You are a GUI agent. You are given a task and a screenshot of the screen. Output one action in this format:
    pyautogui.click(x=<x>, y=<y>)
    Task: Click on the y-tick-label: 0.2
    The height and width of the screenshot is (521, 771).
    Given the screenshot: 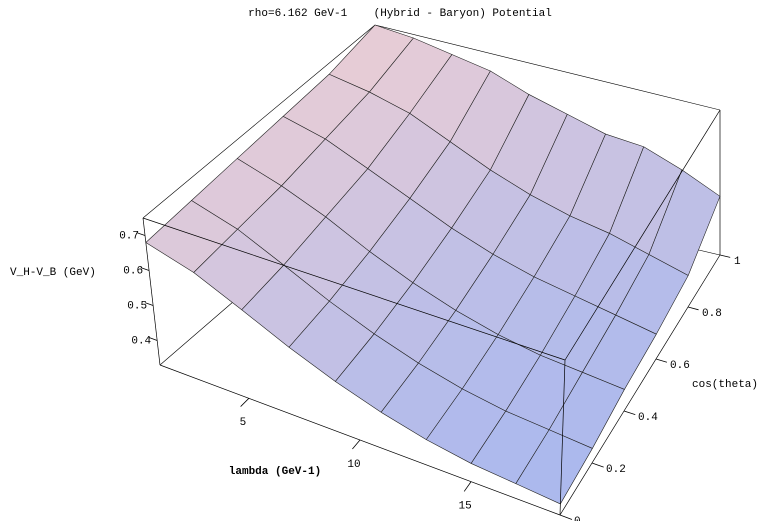 What is the action you would take?
    pyautogui.click(x=616, y=470)
    